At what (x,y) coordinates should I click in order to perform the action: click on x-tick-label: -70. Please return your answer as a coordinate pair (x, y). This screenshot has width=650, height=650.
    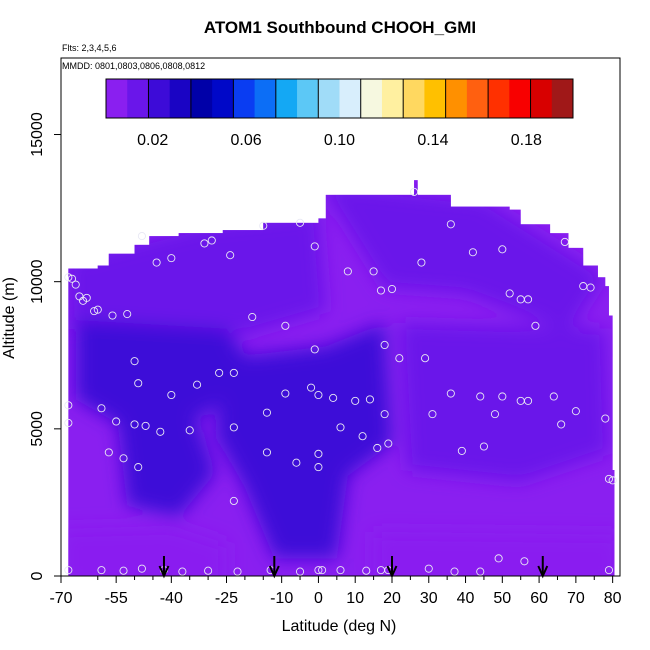
    Looking at the image, I should click on (60, 598).